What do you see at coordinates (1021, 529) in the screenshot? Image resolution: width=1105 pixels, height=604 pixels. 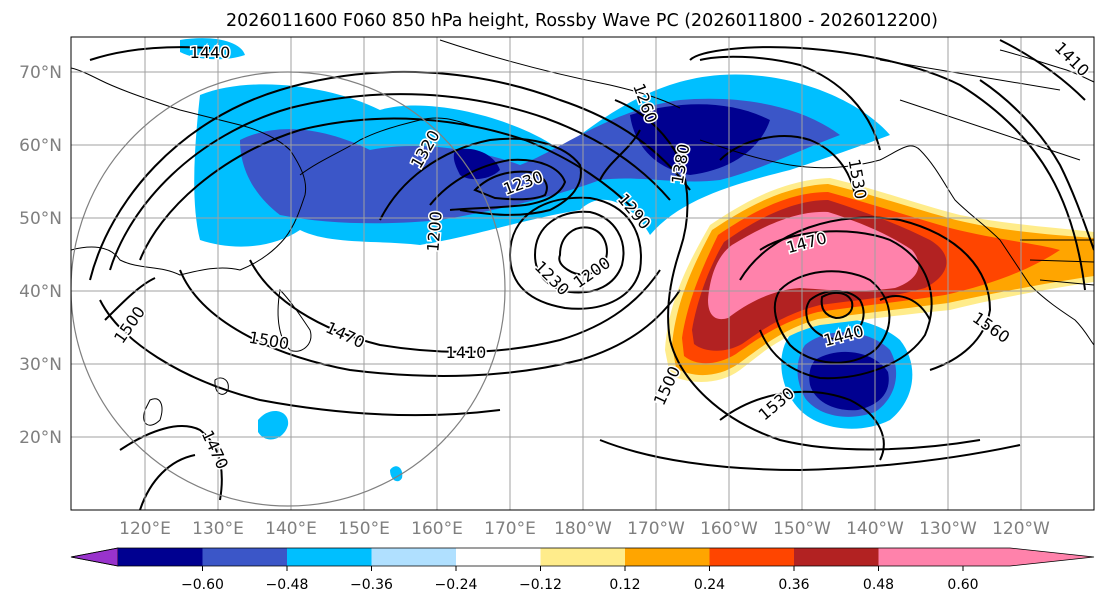 I see `lon-label: 120°W` at bounding box center [1021, 529].